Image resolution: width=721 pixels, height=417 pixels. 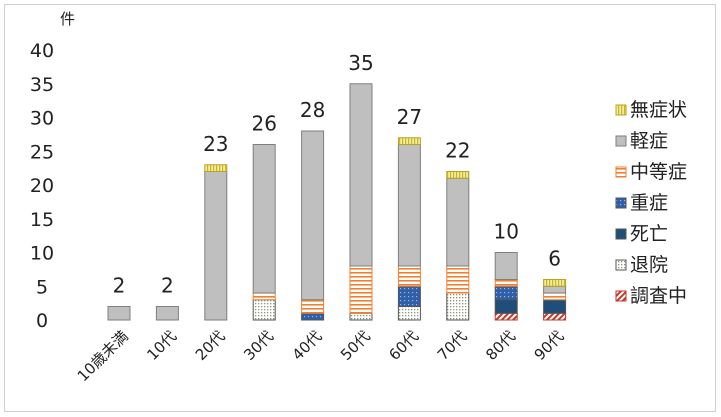 What do you see at coordinates (312, 110) in the screenshot?
I see `bar-total-label: 28` at bounding box center [312, 110].